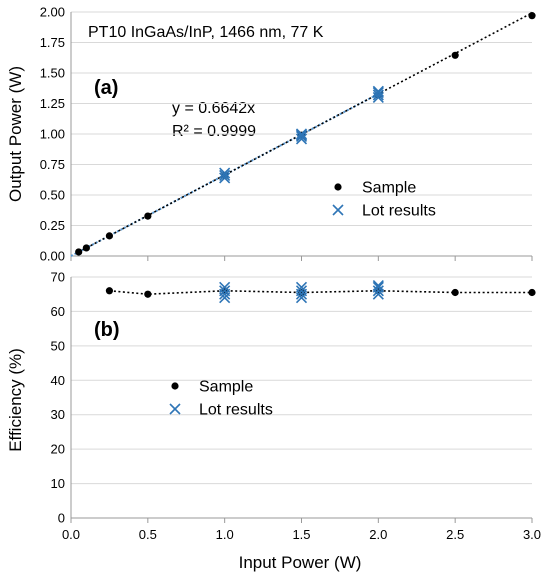 Image resolution: width=550 pixels, height=581 pixels. I want to click on chart-b-y-tick-label: 20, so click(58, 449).